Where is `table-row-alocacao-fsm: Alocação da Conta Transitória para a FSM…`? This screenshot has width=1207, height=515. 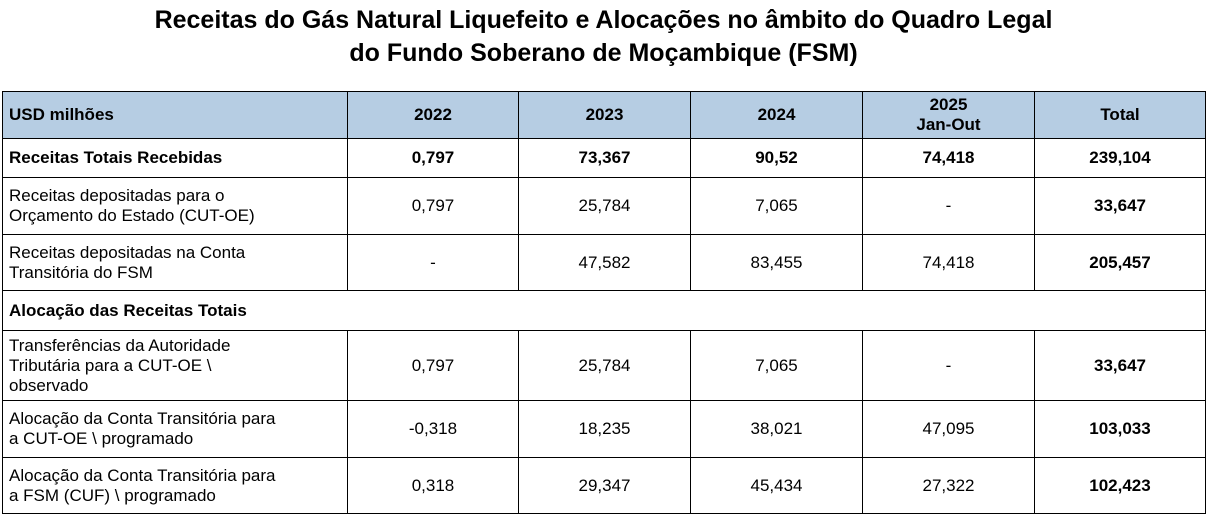
table-row-alocacao-fsm: Alocação da Conta Transitória para a FSM… is located at coordinates (604, 485).